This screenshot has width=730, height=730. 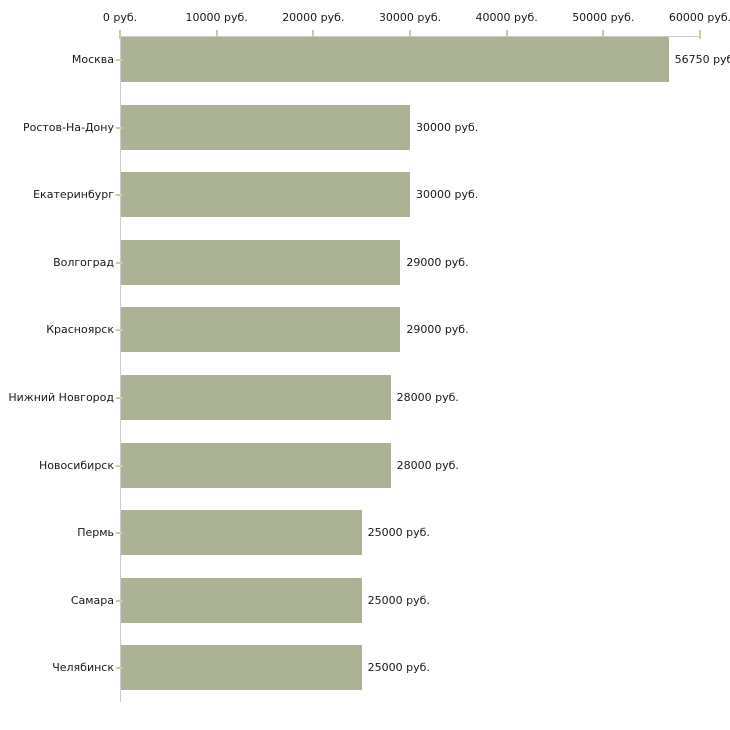 I want to click on category-label: Екатеринбург, so click(x=73, y=195).